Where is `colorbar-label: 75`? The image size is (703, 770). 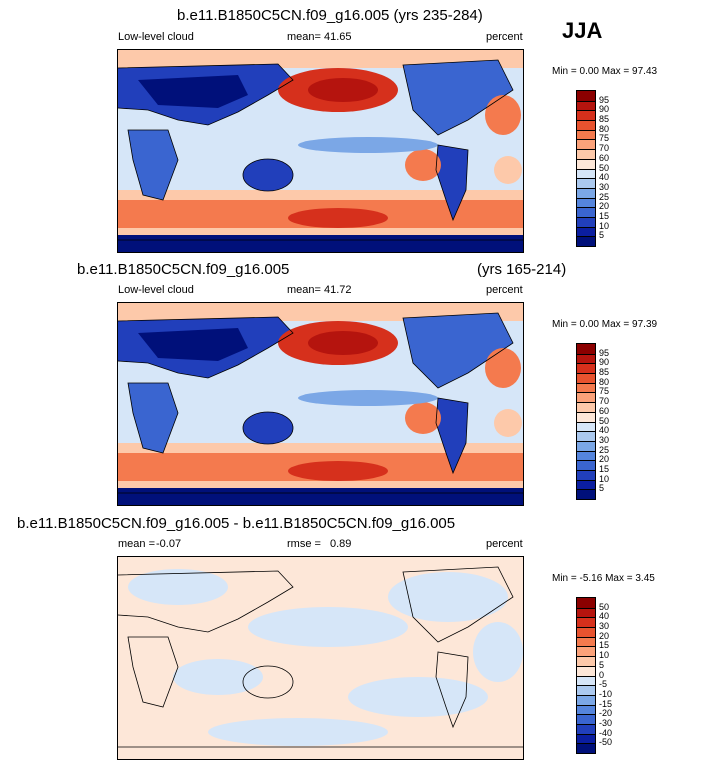 colorbar-label: 75 is located at coordinates (604, 138).